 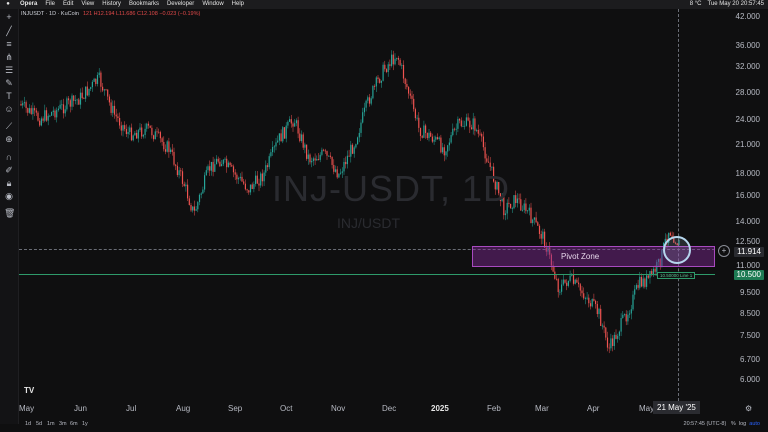 What do you see at coordinates (593, 256) in the screenshot?
I see `pivot-zone-rectangle` at bounding box center [593, 256].